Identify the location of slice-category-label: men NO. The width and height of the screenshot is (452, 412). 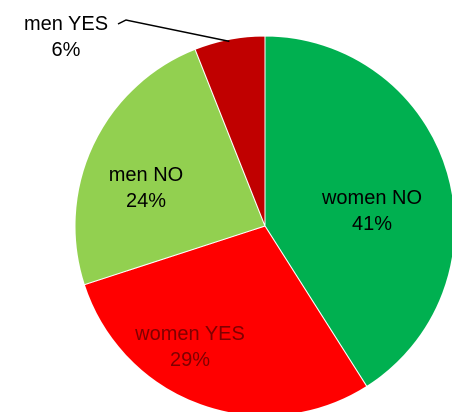
(146, 175).